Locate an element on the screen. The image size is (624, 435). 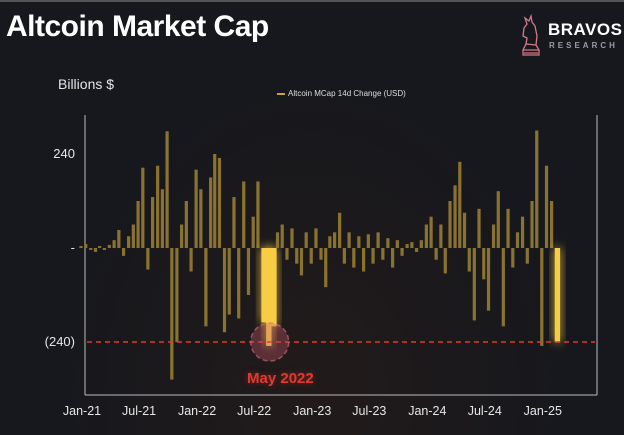
page-title: Altcoin Market Cap is located at coordinates (137, 26).